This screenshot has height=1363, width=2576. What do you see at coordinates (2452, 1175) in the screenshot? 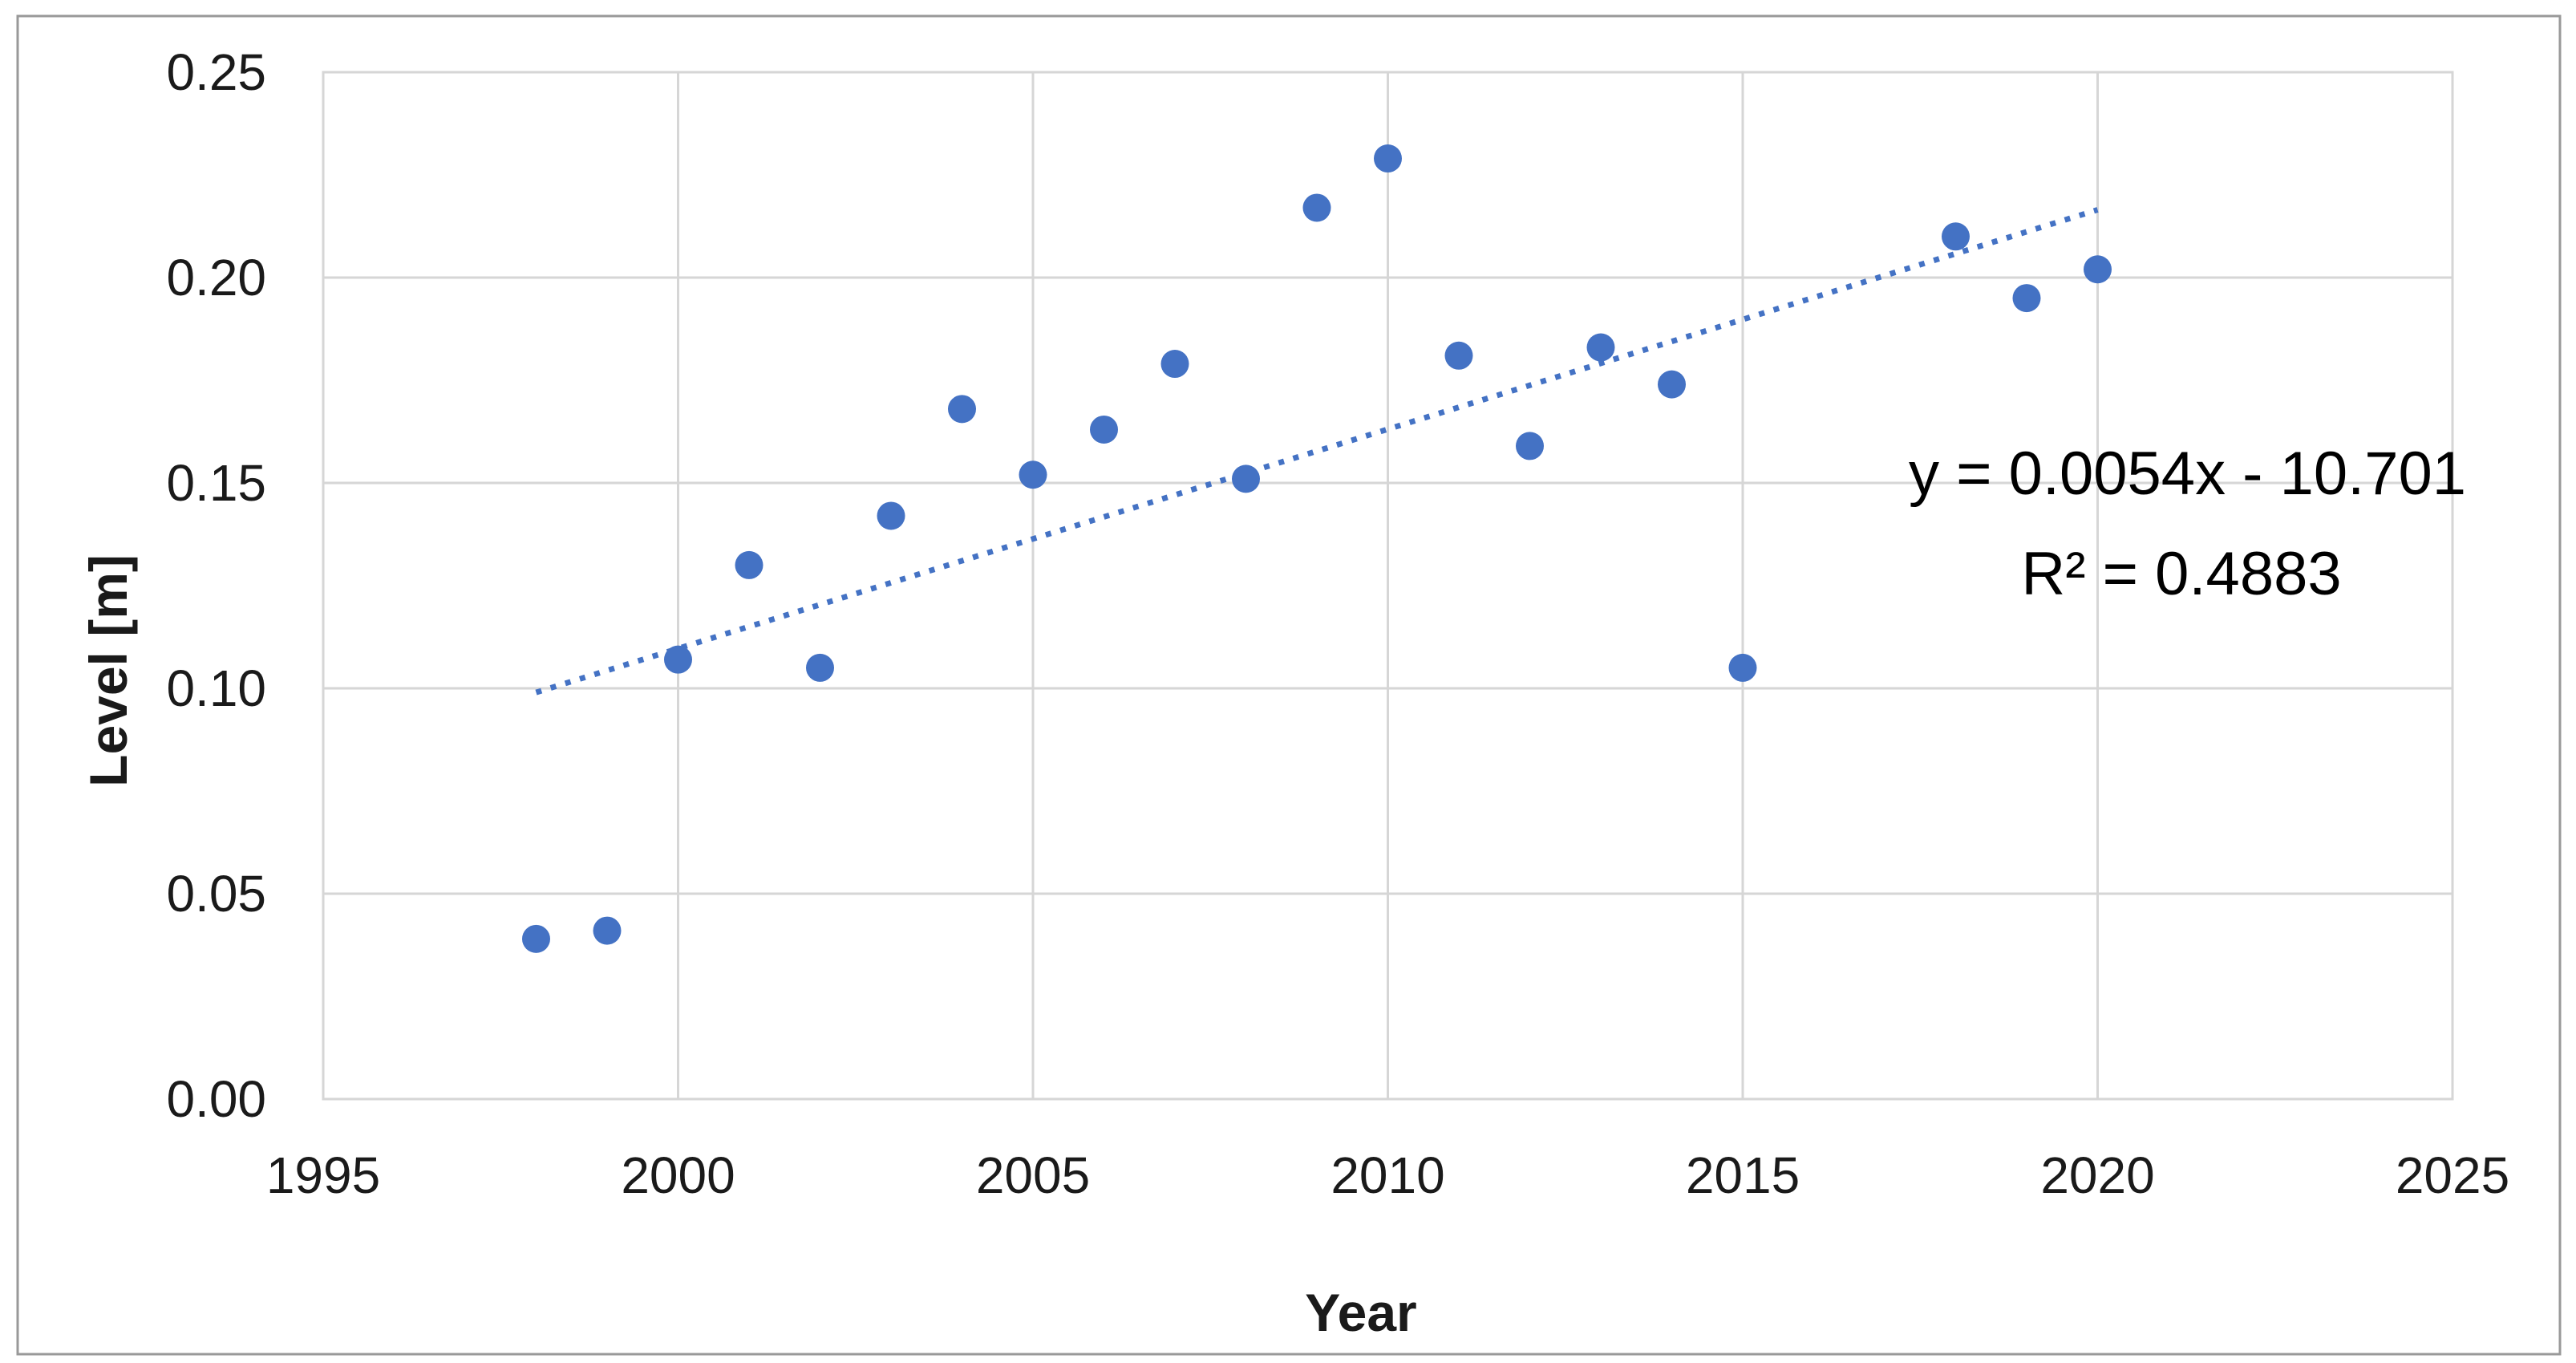
I see `x-tick-label-2025: 2025` at bounding box center [2452, 1175].